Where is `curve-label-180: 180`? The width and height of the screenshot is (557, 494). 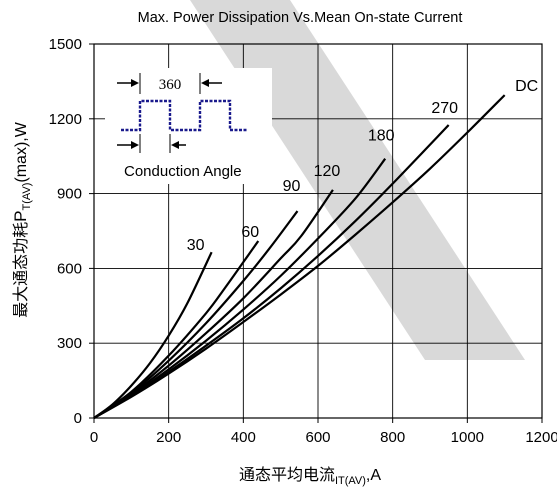
curve-label-180: 180 is located at coordinates (381, 136).